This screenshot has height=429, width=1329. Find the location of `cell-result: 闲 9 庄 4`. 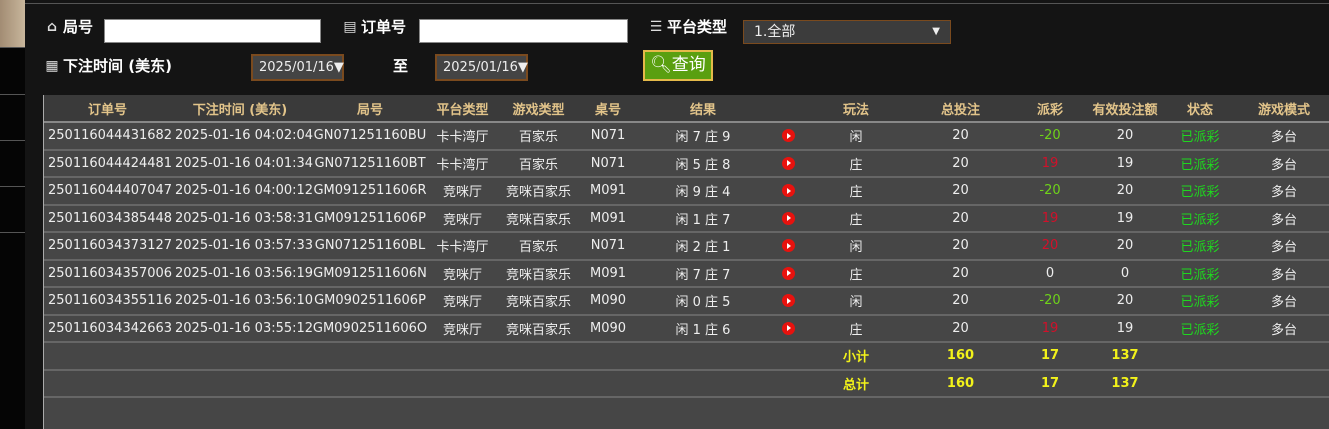

cell-result: 闲 9 庄 4 is located at coordinates (703, 191).